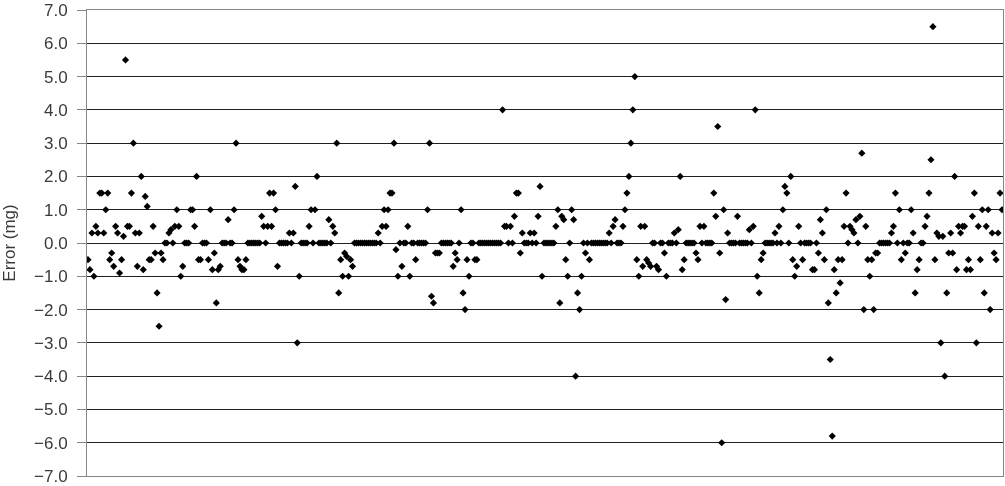 Image resolution: width=1005 pixels, height=486 pixels. Describe the element at coordinates (55, 10) in the screenshot. I see `y-tick-label: 7.0` at that location.